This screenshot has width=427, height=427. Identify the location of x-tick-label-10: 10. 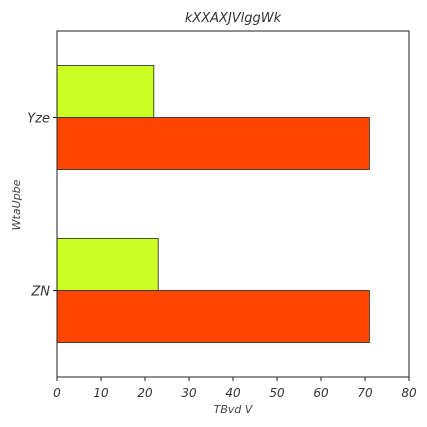
(101, 393).